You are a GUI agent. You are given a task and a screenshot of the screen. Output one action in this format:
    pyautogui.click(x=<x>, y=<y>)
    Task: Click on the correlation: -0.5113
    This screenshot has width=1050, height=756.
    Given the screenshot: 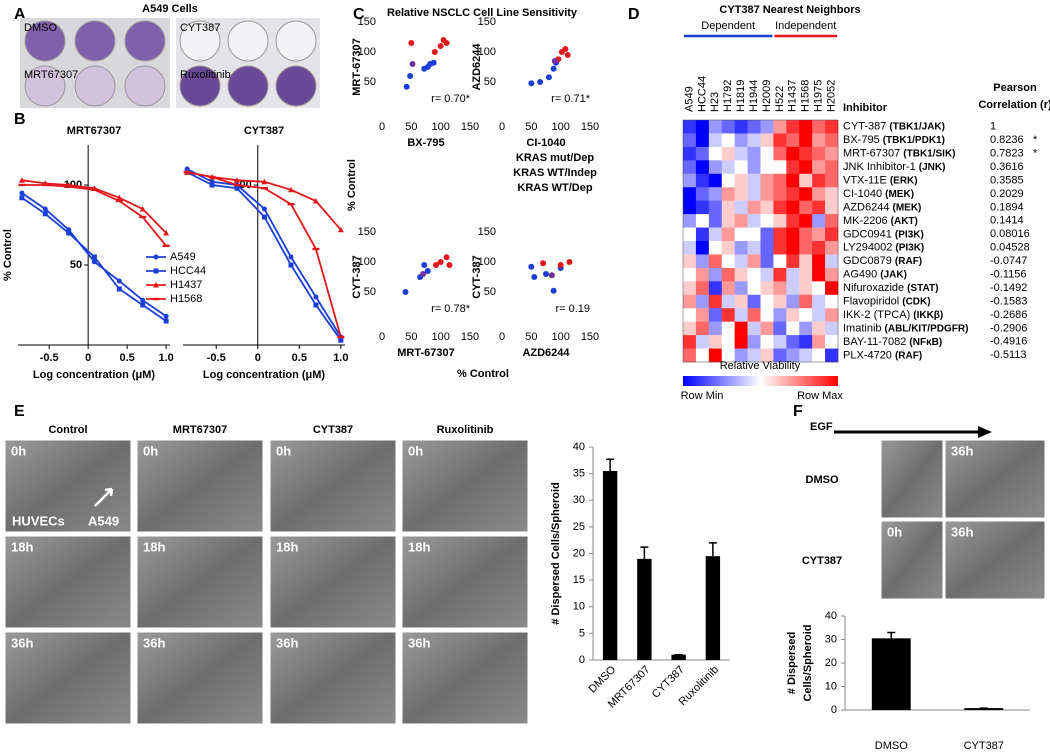 What is the action you would take?
    pyautogui.click(x=1008, y=355)
    